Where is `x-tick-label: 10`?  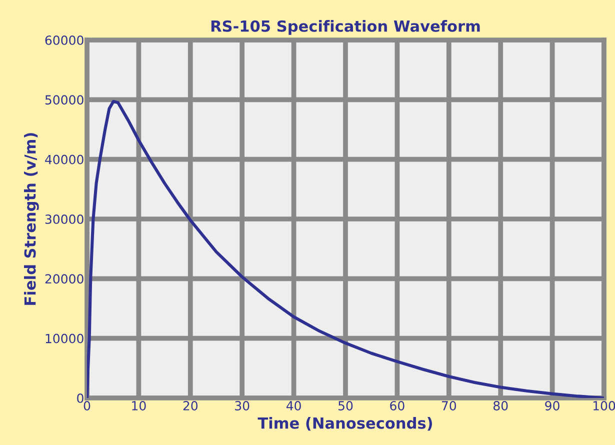
x-tick-label: 10 is located at coordinates (139, 405).